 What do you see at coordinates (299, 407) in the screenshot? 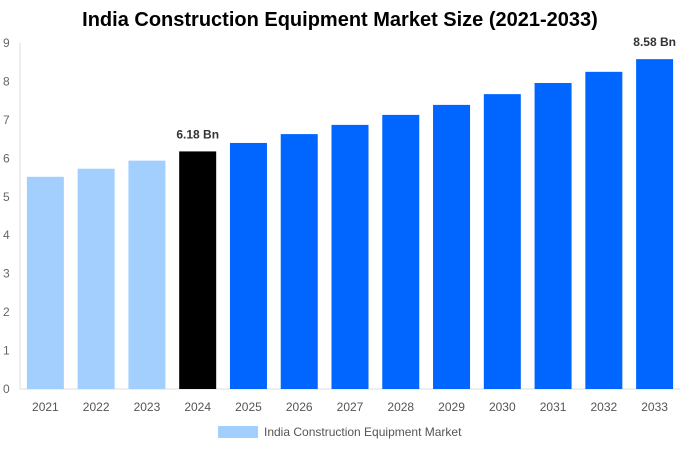
I see `x-tick-label: 2026` at bounding box center [299, 407].